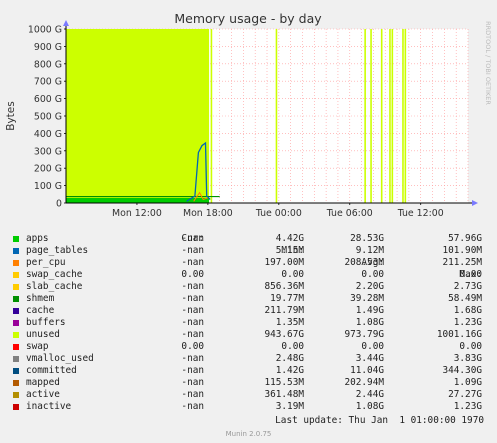 Image resolution: width=497 pixels, height=443 pixels. I want to click on legend-name: unused, so click(43, 334).